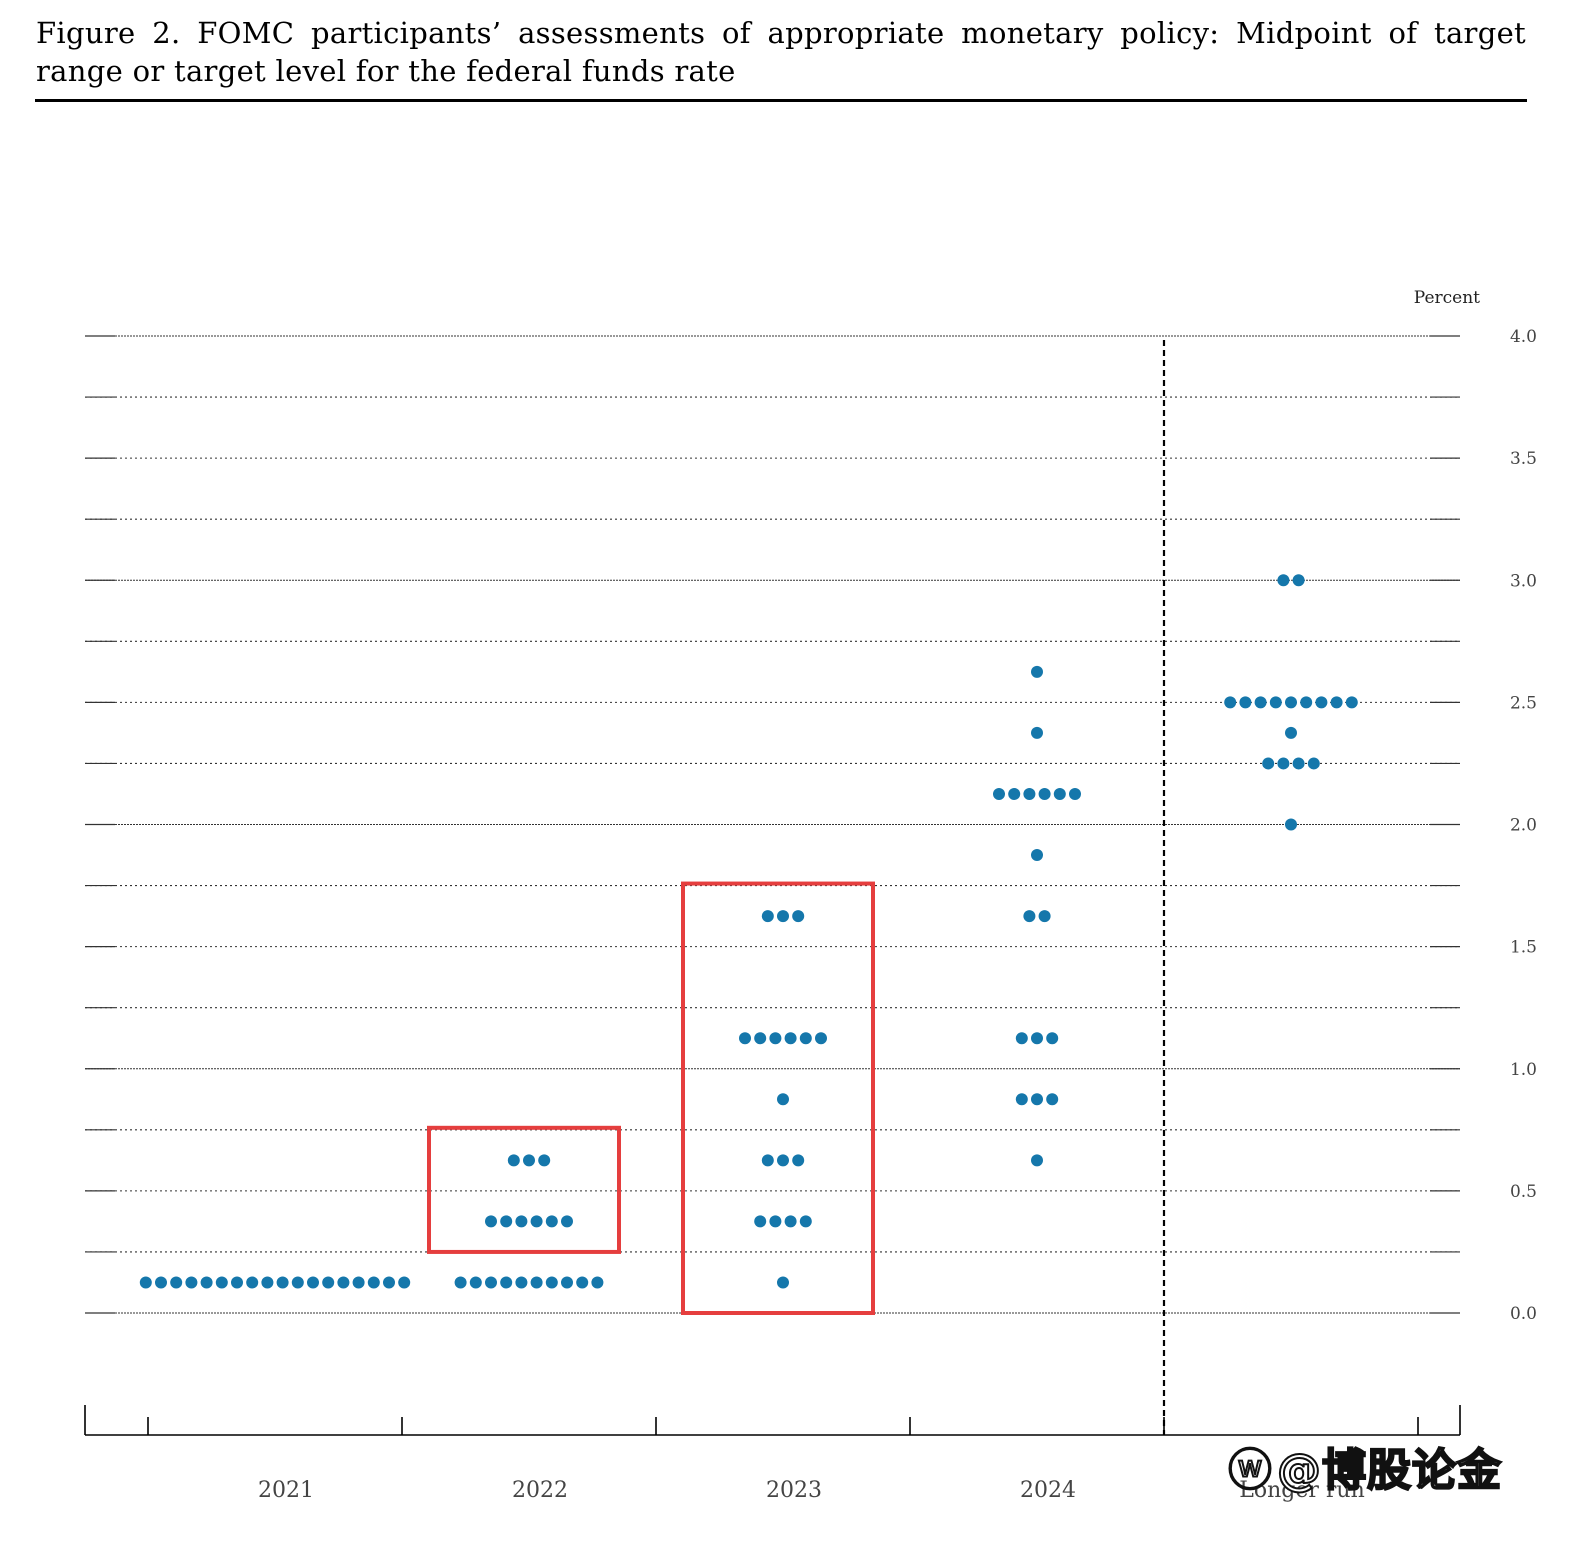  I want to click on weibo-watermark: ⓦ@博股论金, so click(1397, 1470).